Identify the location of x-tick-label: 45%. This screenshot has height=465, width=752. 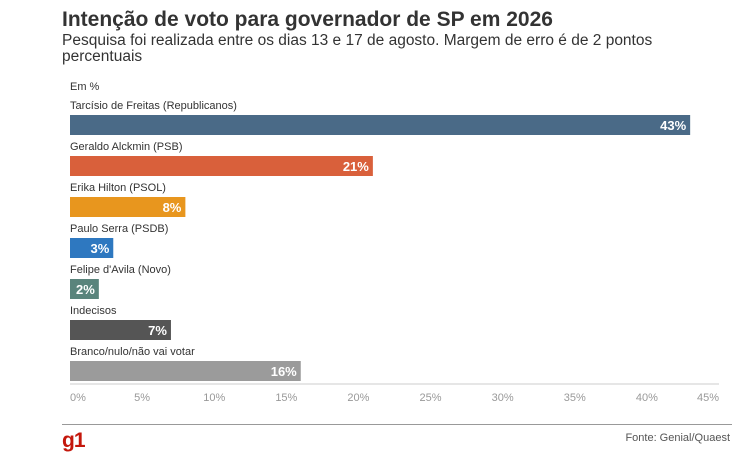
(708, 398).